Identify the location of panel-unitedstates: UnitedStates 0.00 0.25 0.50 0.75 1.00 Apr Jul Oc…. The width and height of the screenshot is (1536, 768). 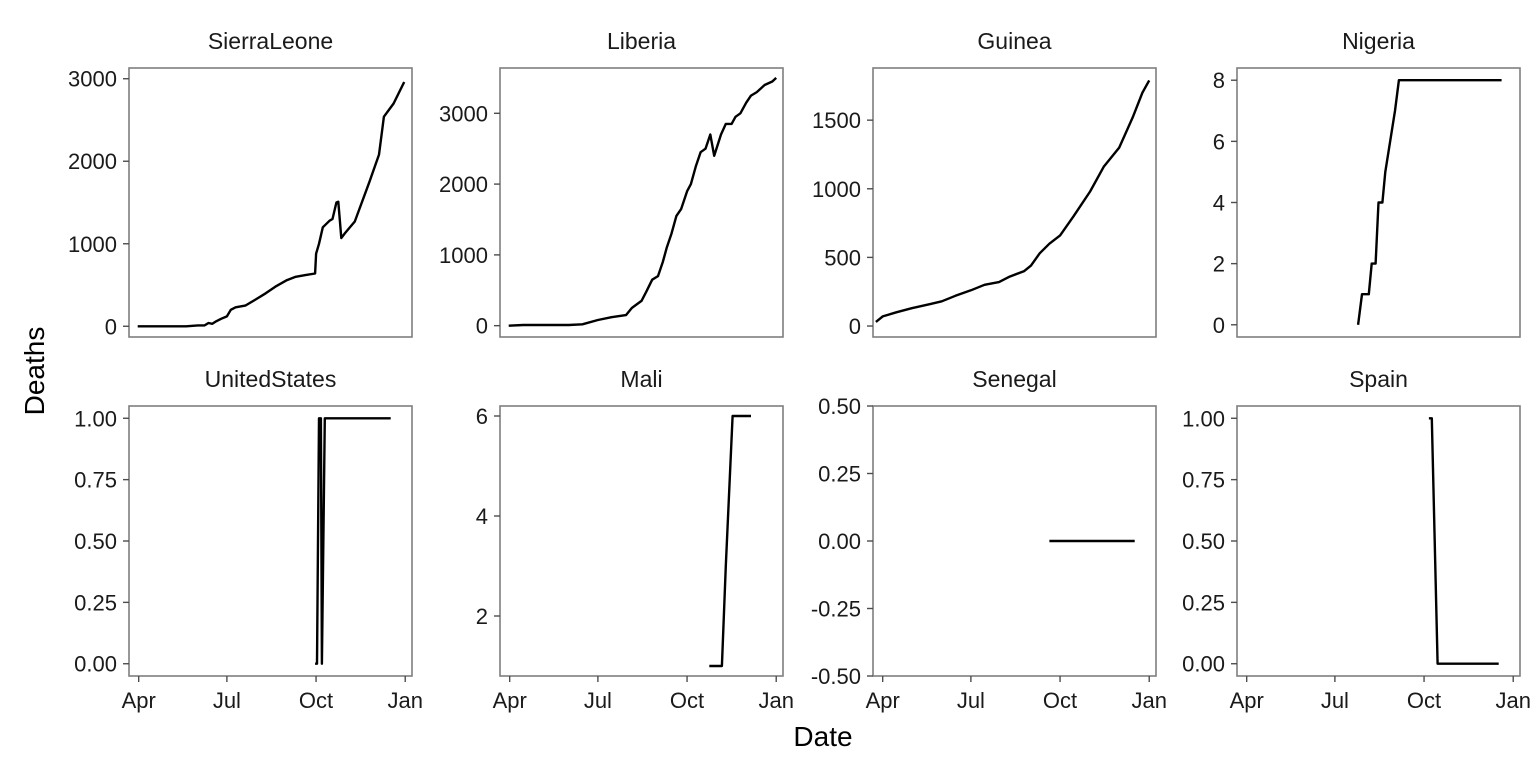
(248, 539).